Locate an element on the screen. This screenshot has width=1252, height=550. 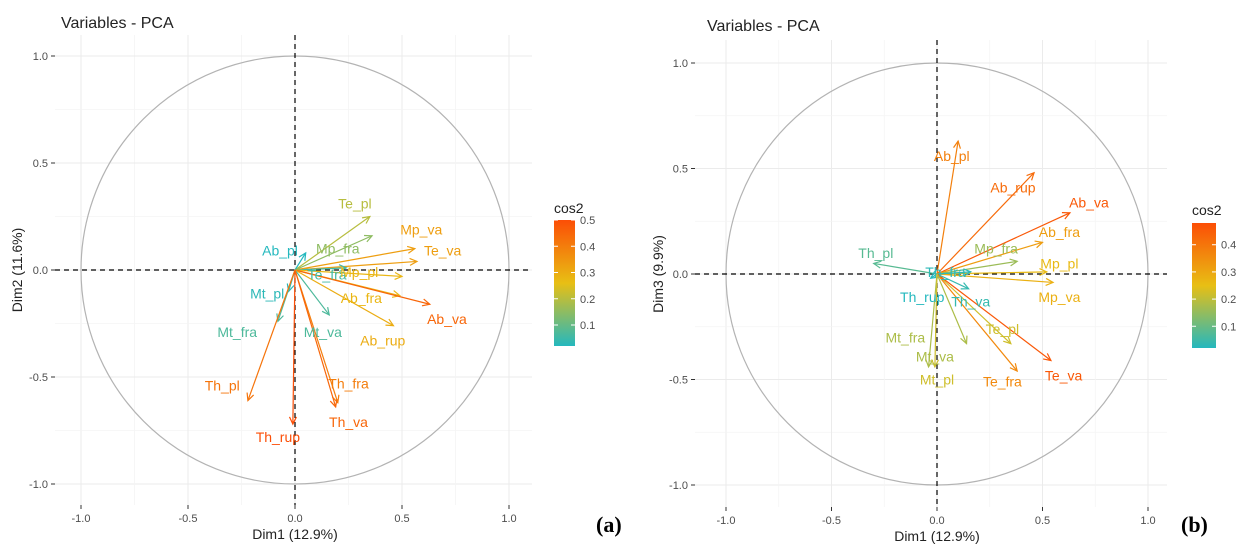
arrow-Mt_va is located at coordinates (952, 308).